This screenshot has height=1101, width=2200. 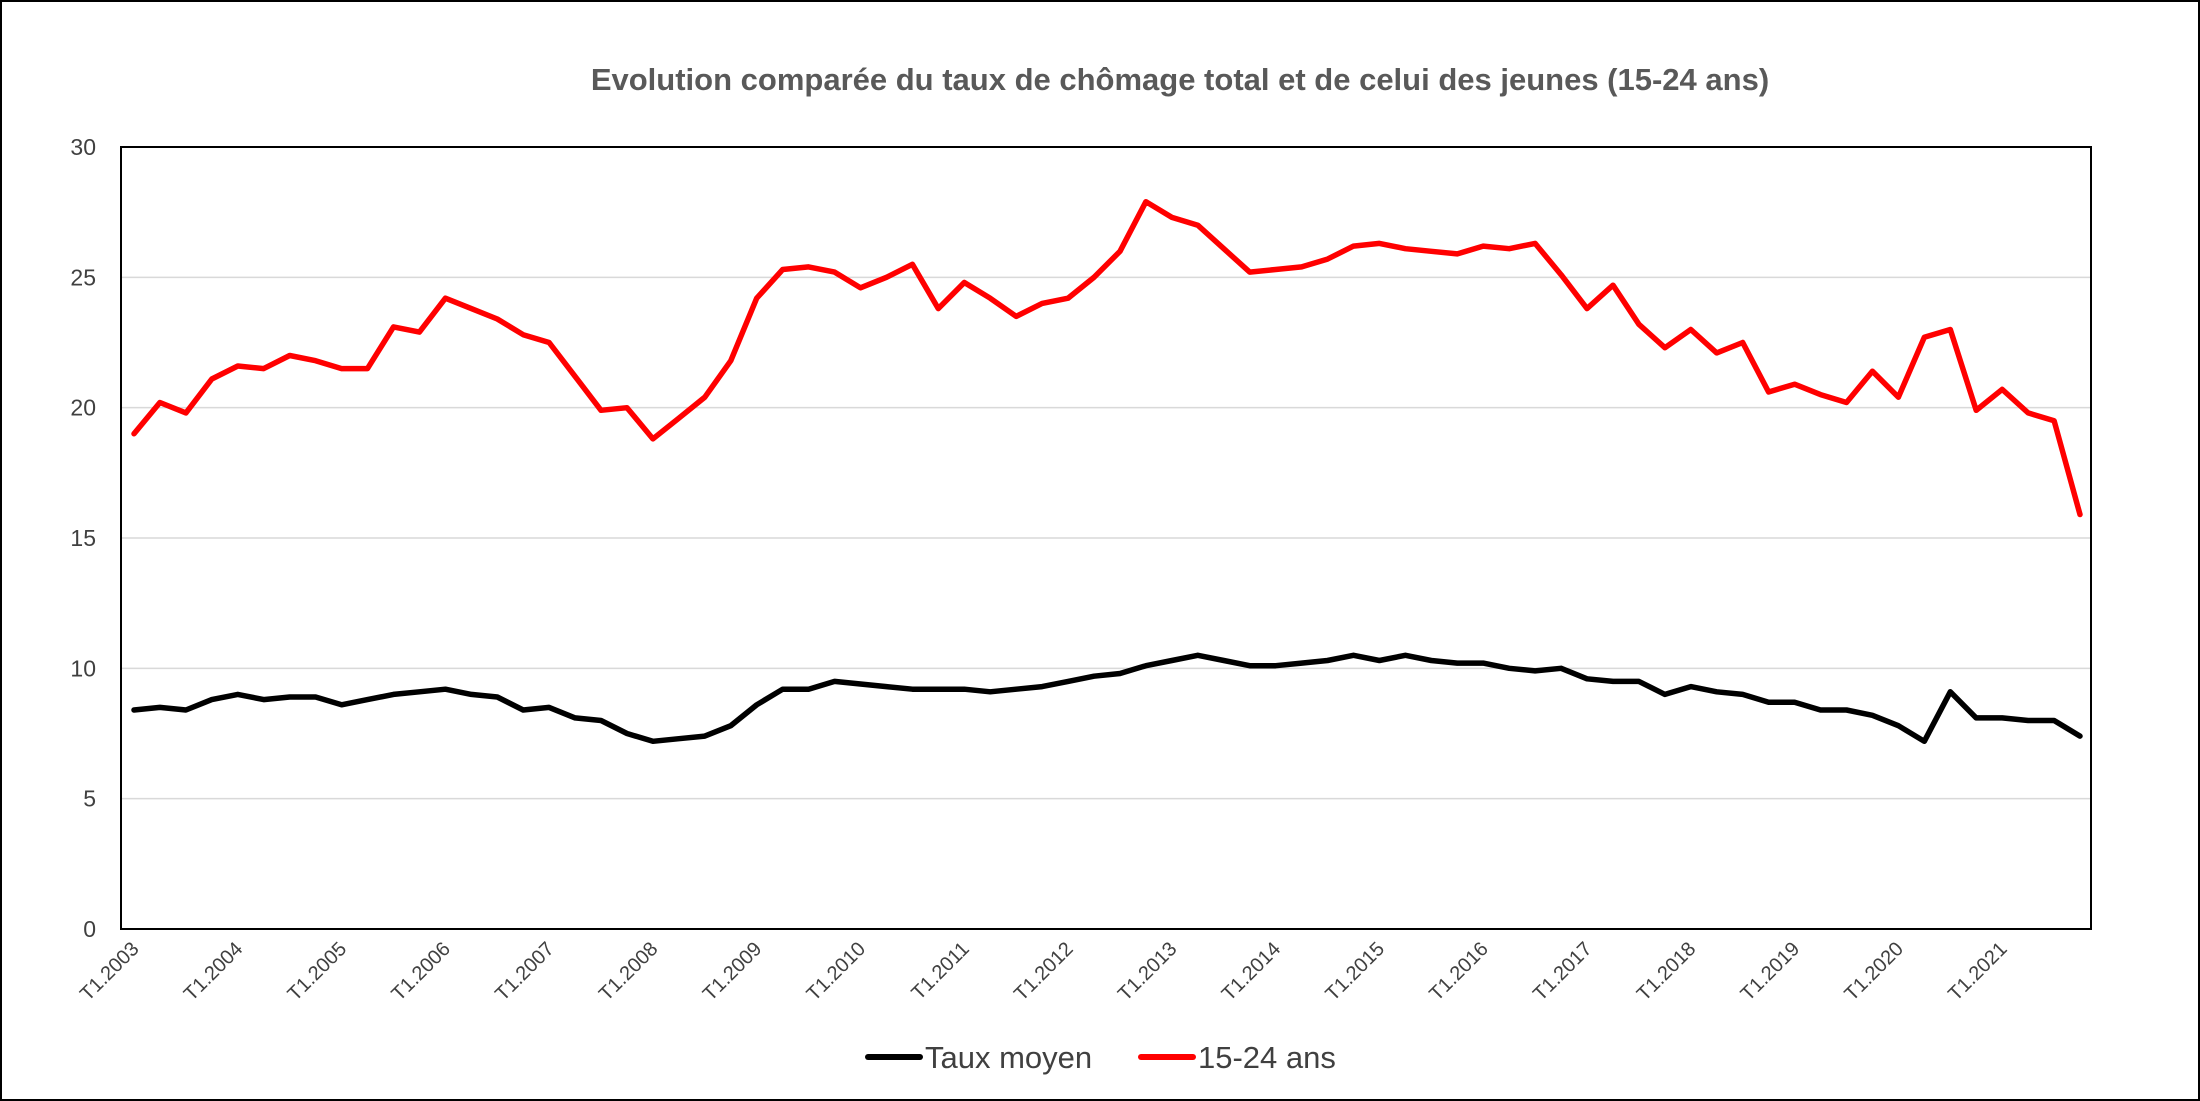 I want to click on x-tick-label: T1.2010, so click(x=836, y=971).